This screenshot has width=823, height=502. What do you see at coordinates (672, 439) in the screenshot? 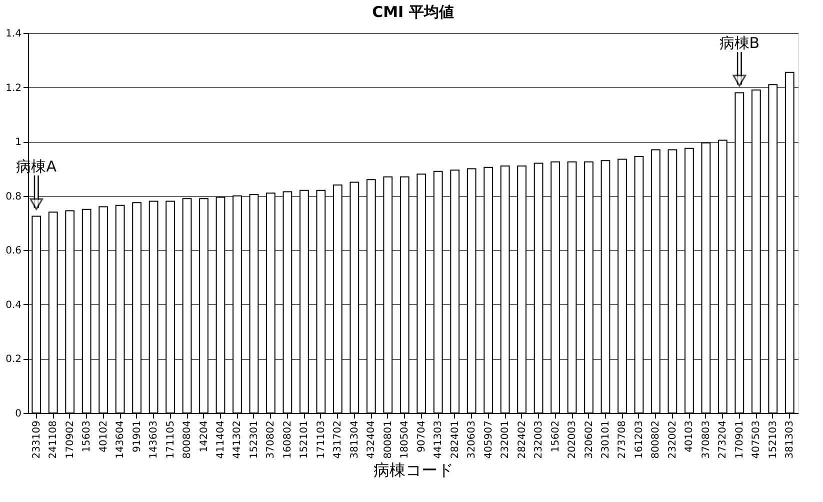
I see `x-tick-label: 232002` at bounding box center [672, 439].